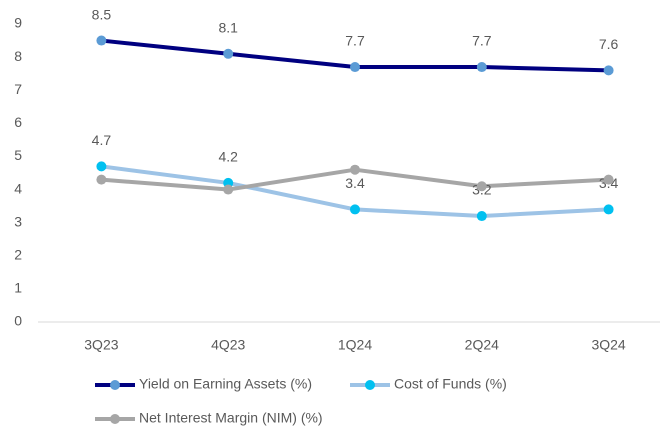 This screenshot has width=662, height=430. I want to click on x-tick-label: 3Q24, so click(608, 345).